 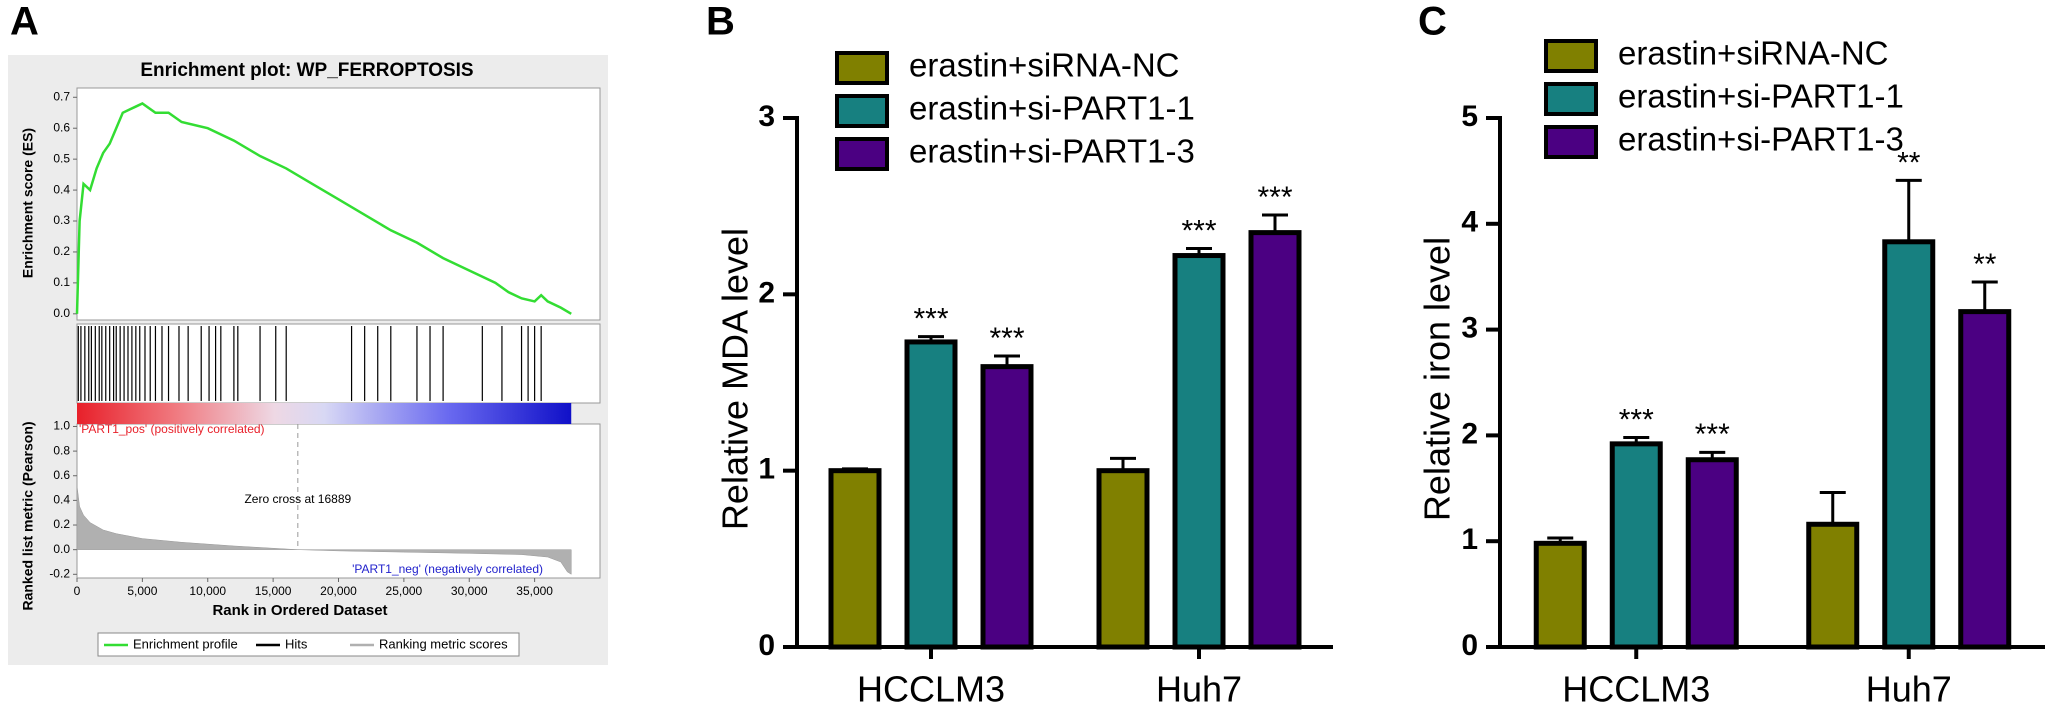 I want to click on y-tick-label: 0.5, so click(x=61, y=158).